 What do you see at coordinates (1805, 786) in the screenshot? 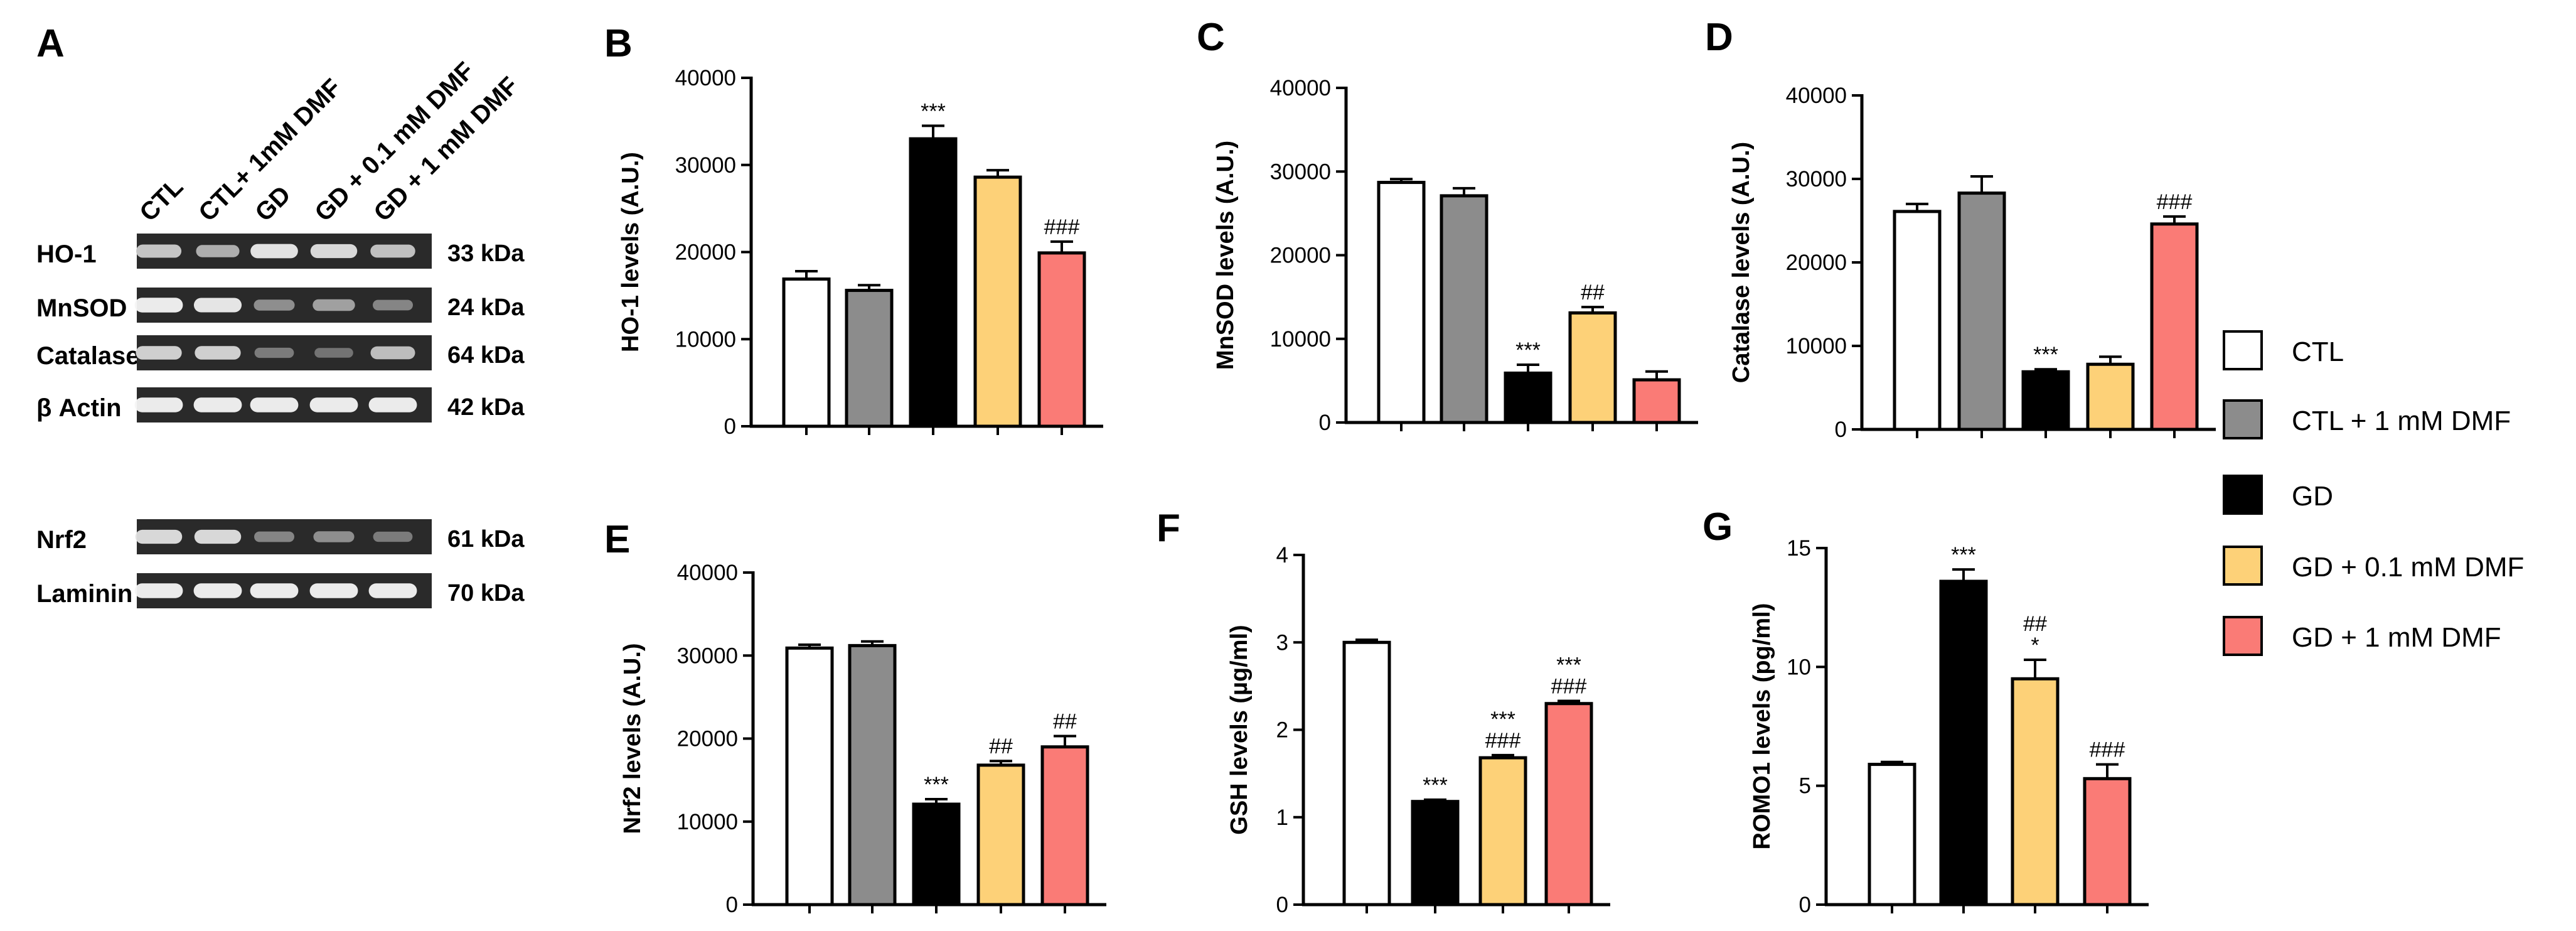
I see `y-tick-label: 5` at bounding box center [1805, 786].